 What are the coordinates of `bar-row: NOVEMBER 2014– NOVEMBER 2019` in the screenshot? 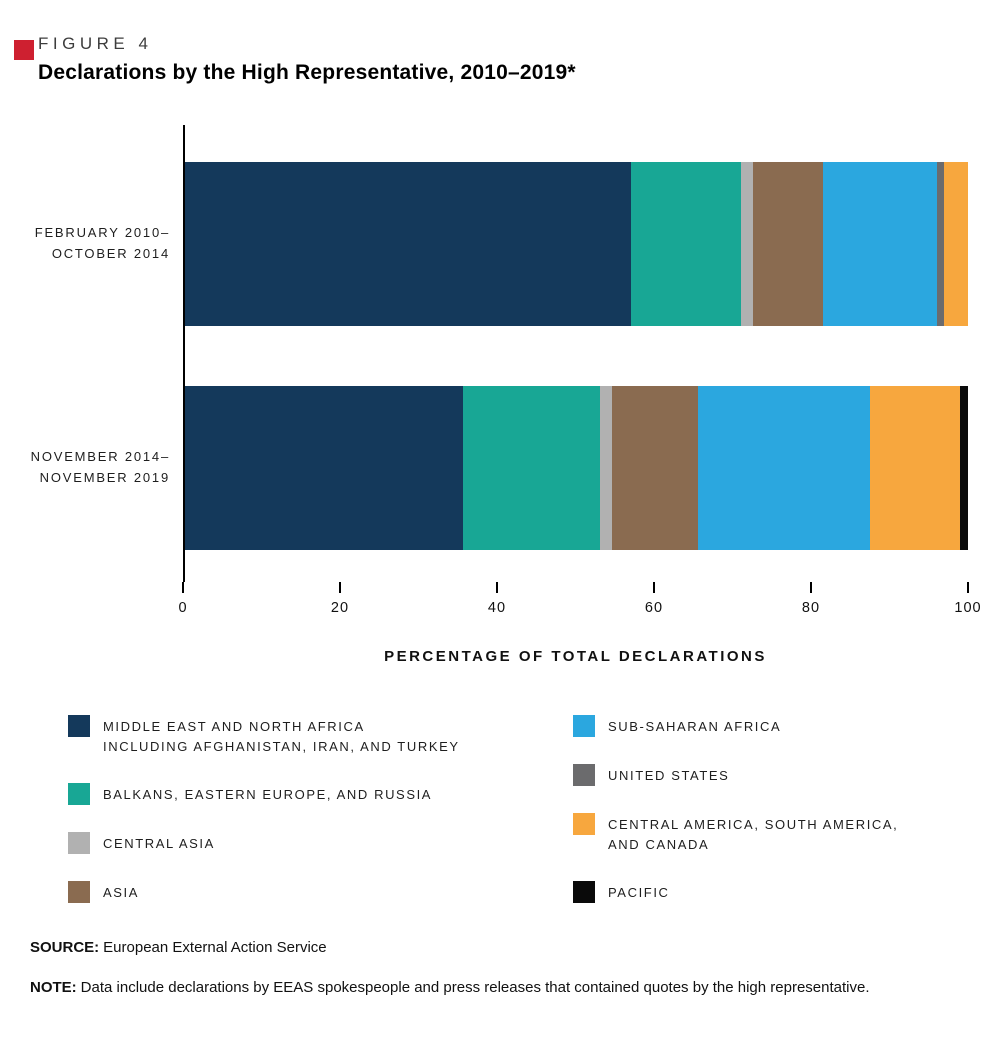 It's located at (499, 468).